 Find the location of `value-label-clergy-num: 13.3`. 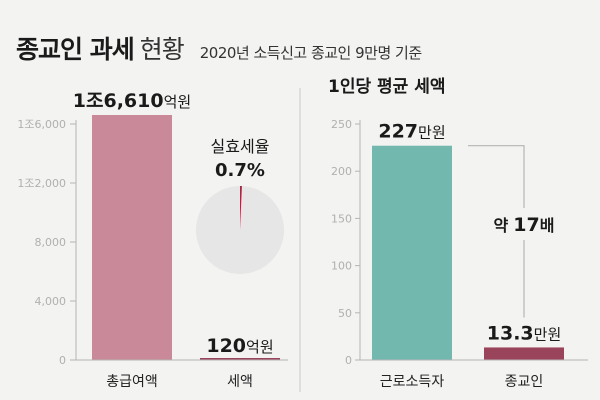

value-label-clergy-num: 13.3 is located at coordinates (510, 333).